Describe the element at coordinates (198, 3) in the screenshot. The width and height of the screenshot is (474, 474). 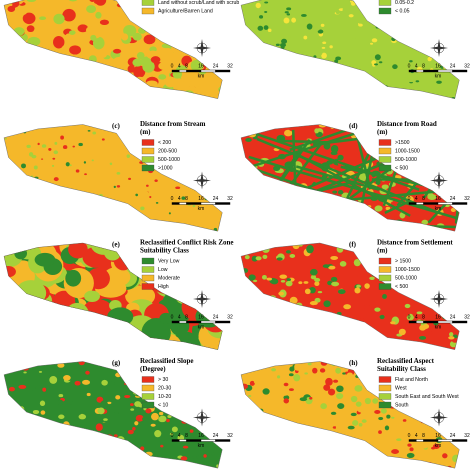
I see `legend-label: Land without scrub/Land with scrub` at that location.